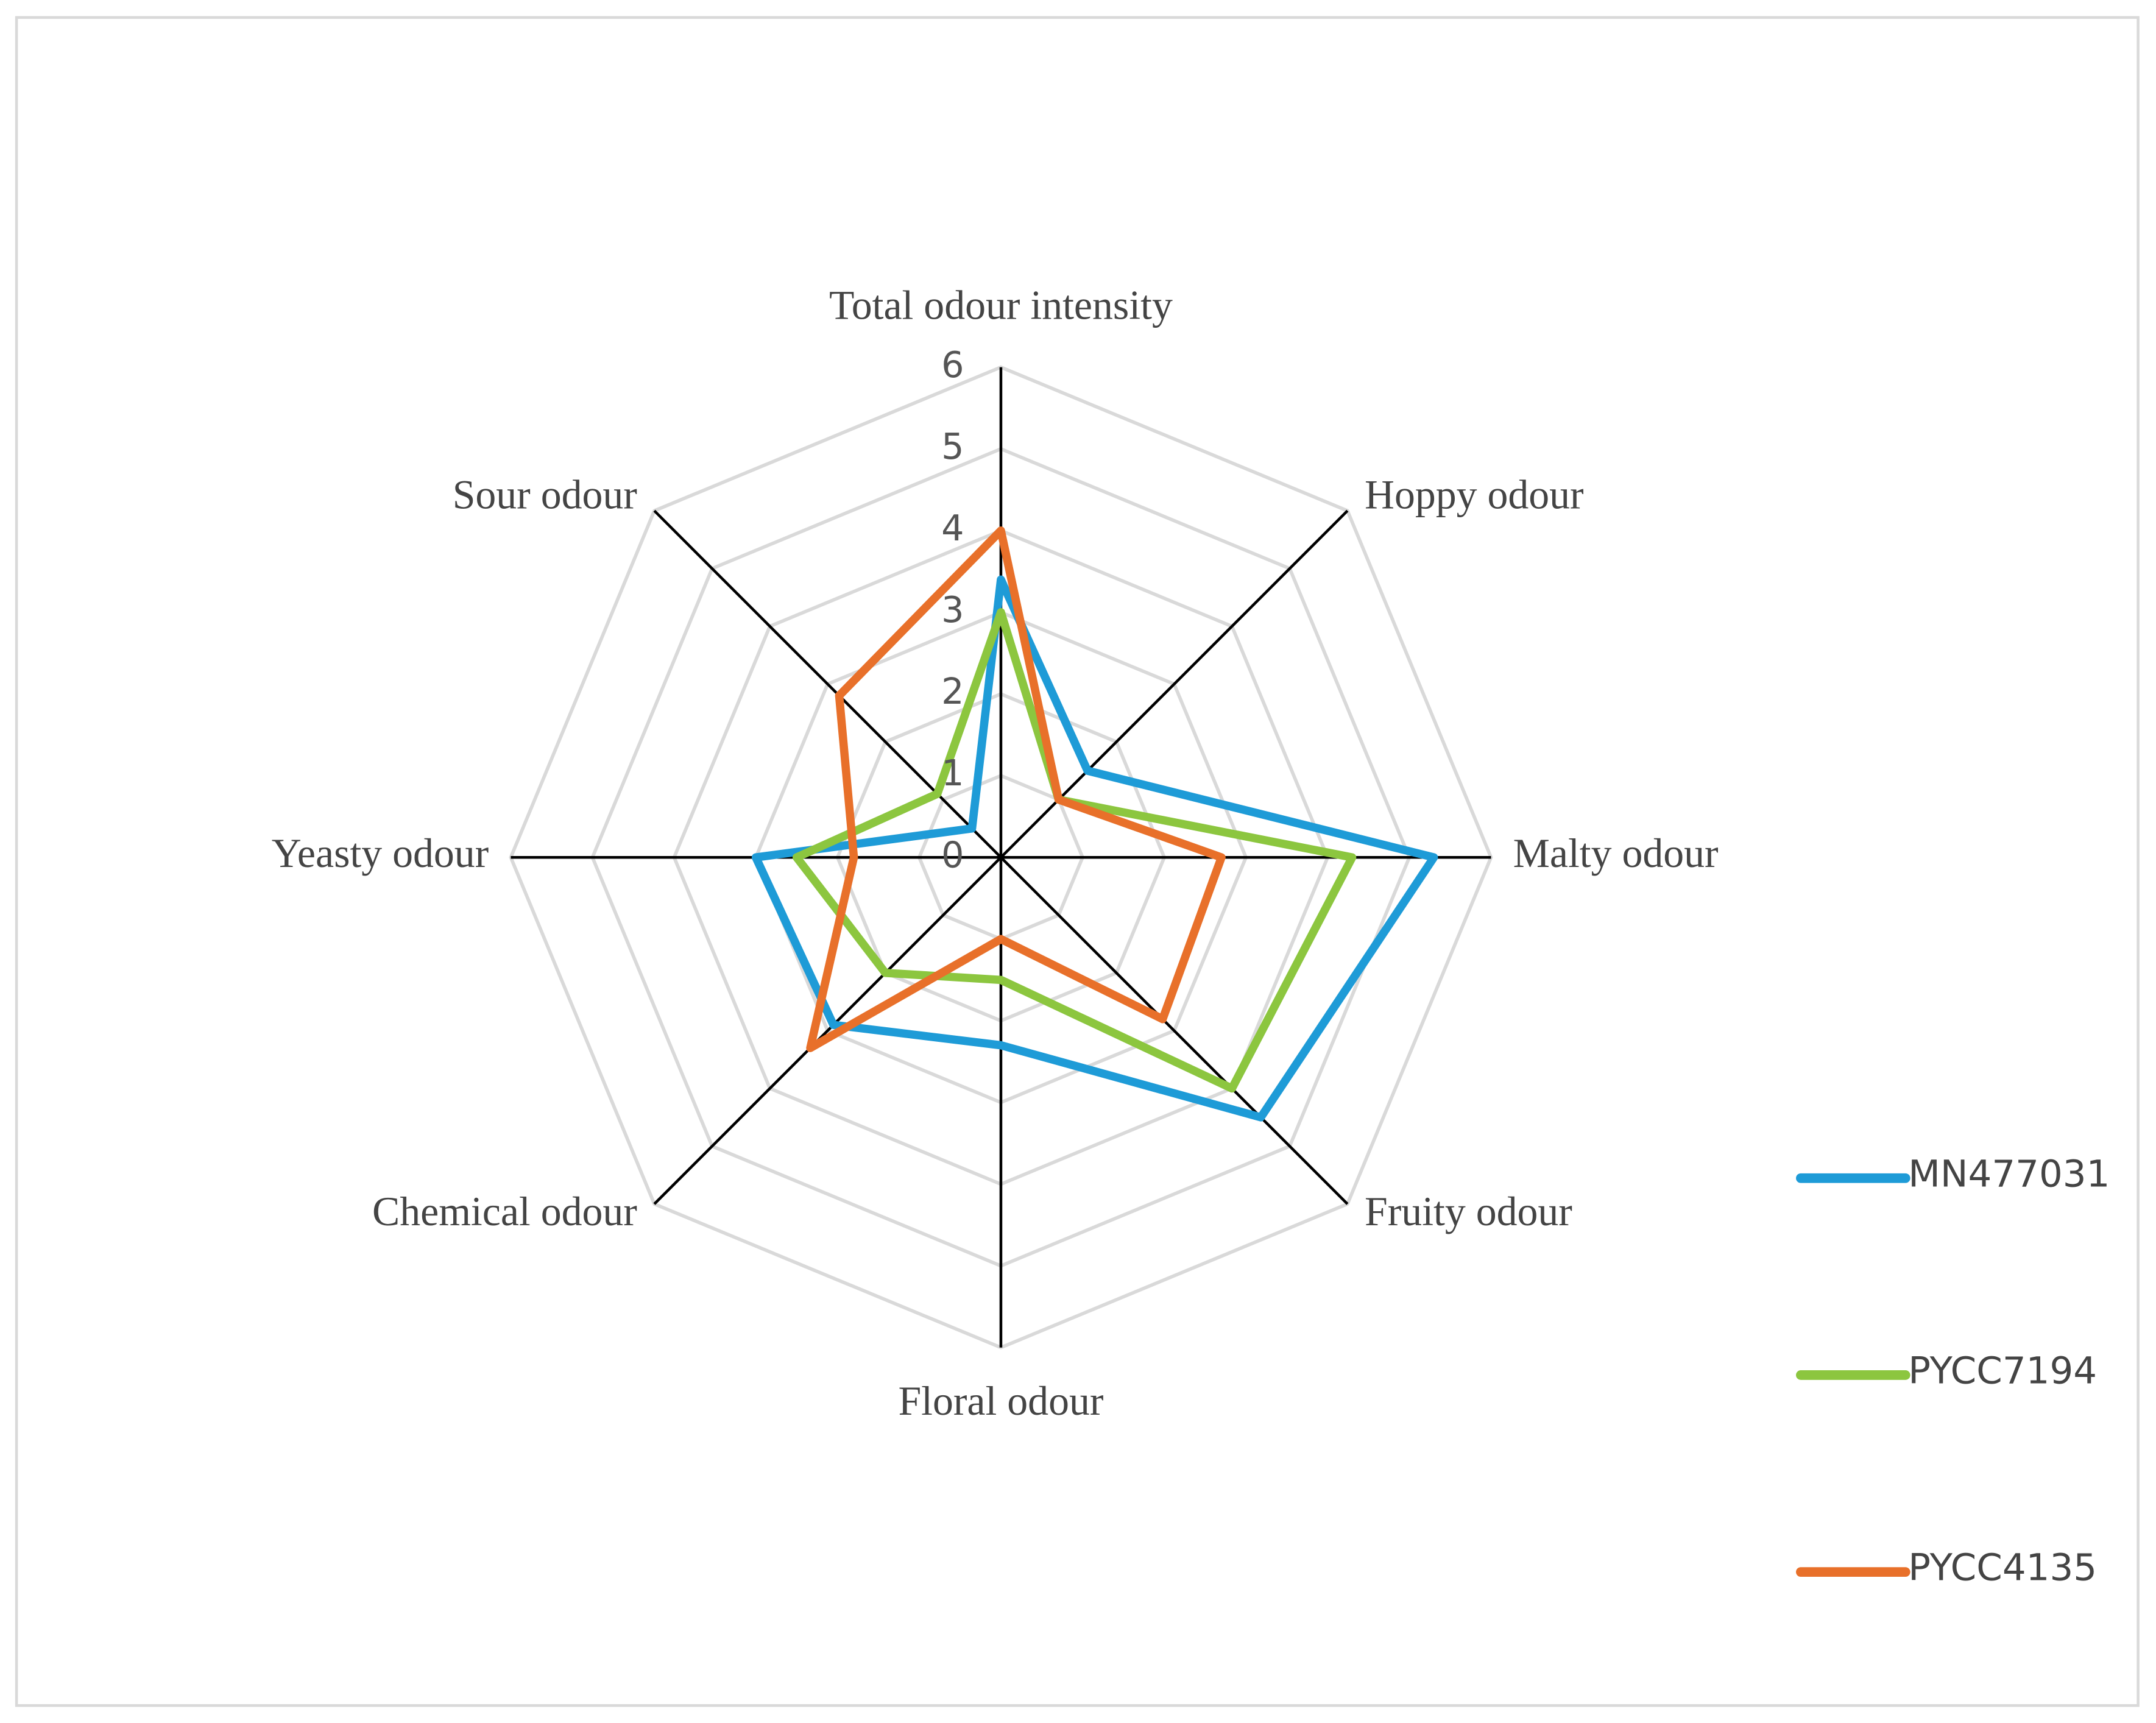  Describe the element at coordinates (952, 610) in the screenshot. I see `r-tick-label: 3` at that location.